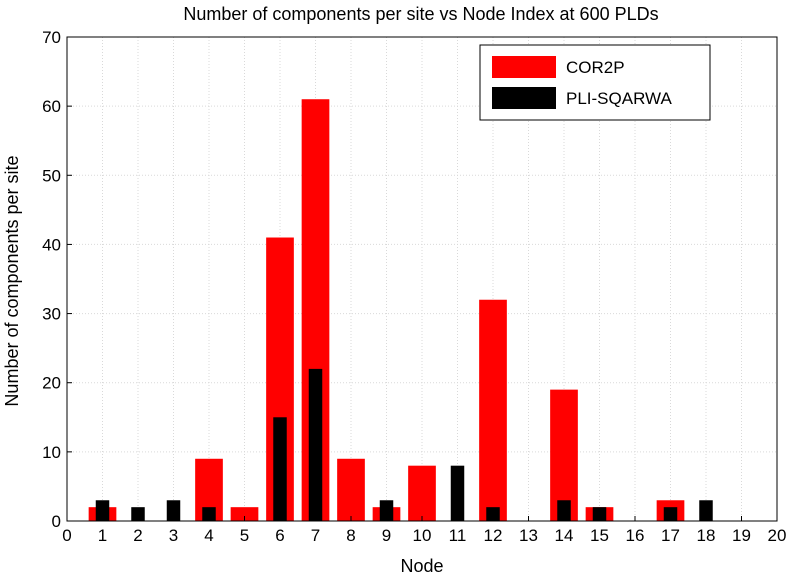 This screenshot has height=579, width=791. I want to click on x-tick-label: 3, so click(173, 535).